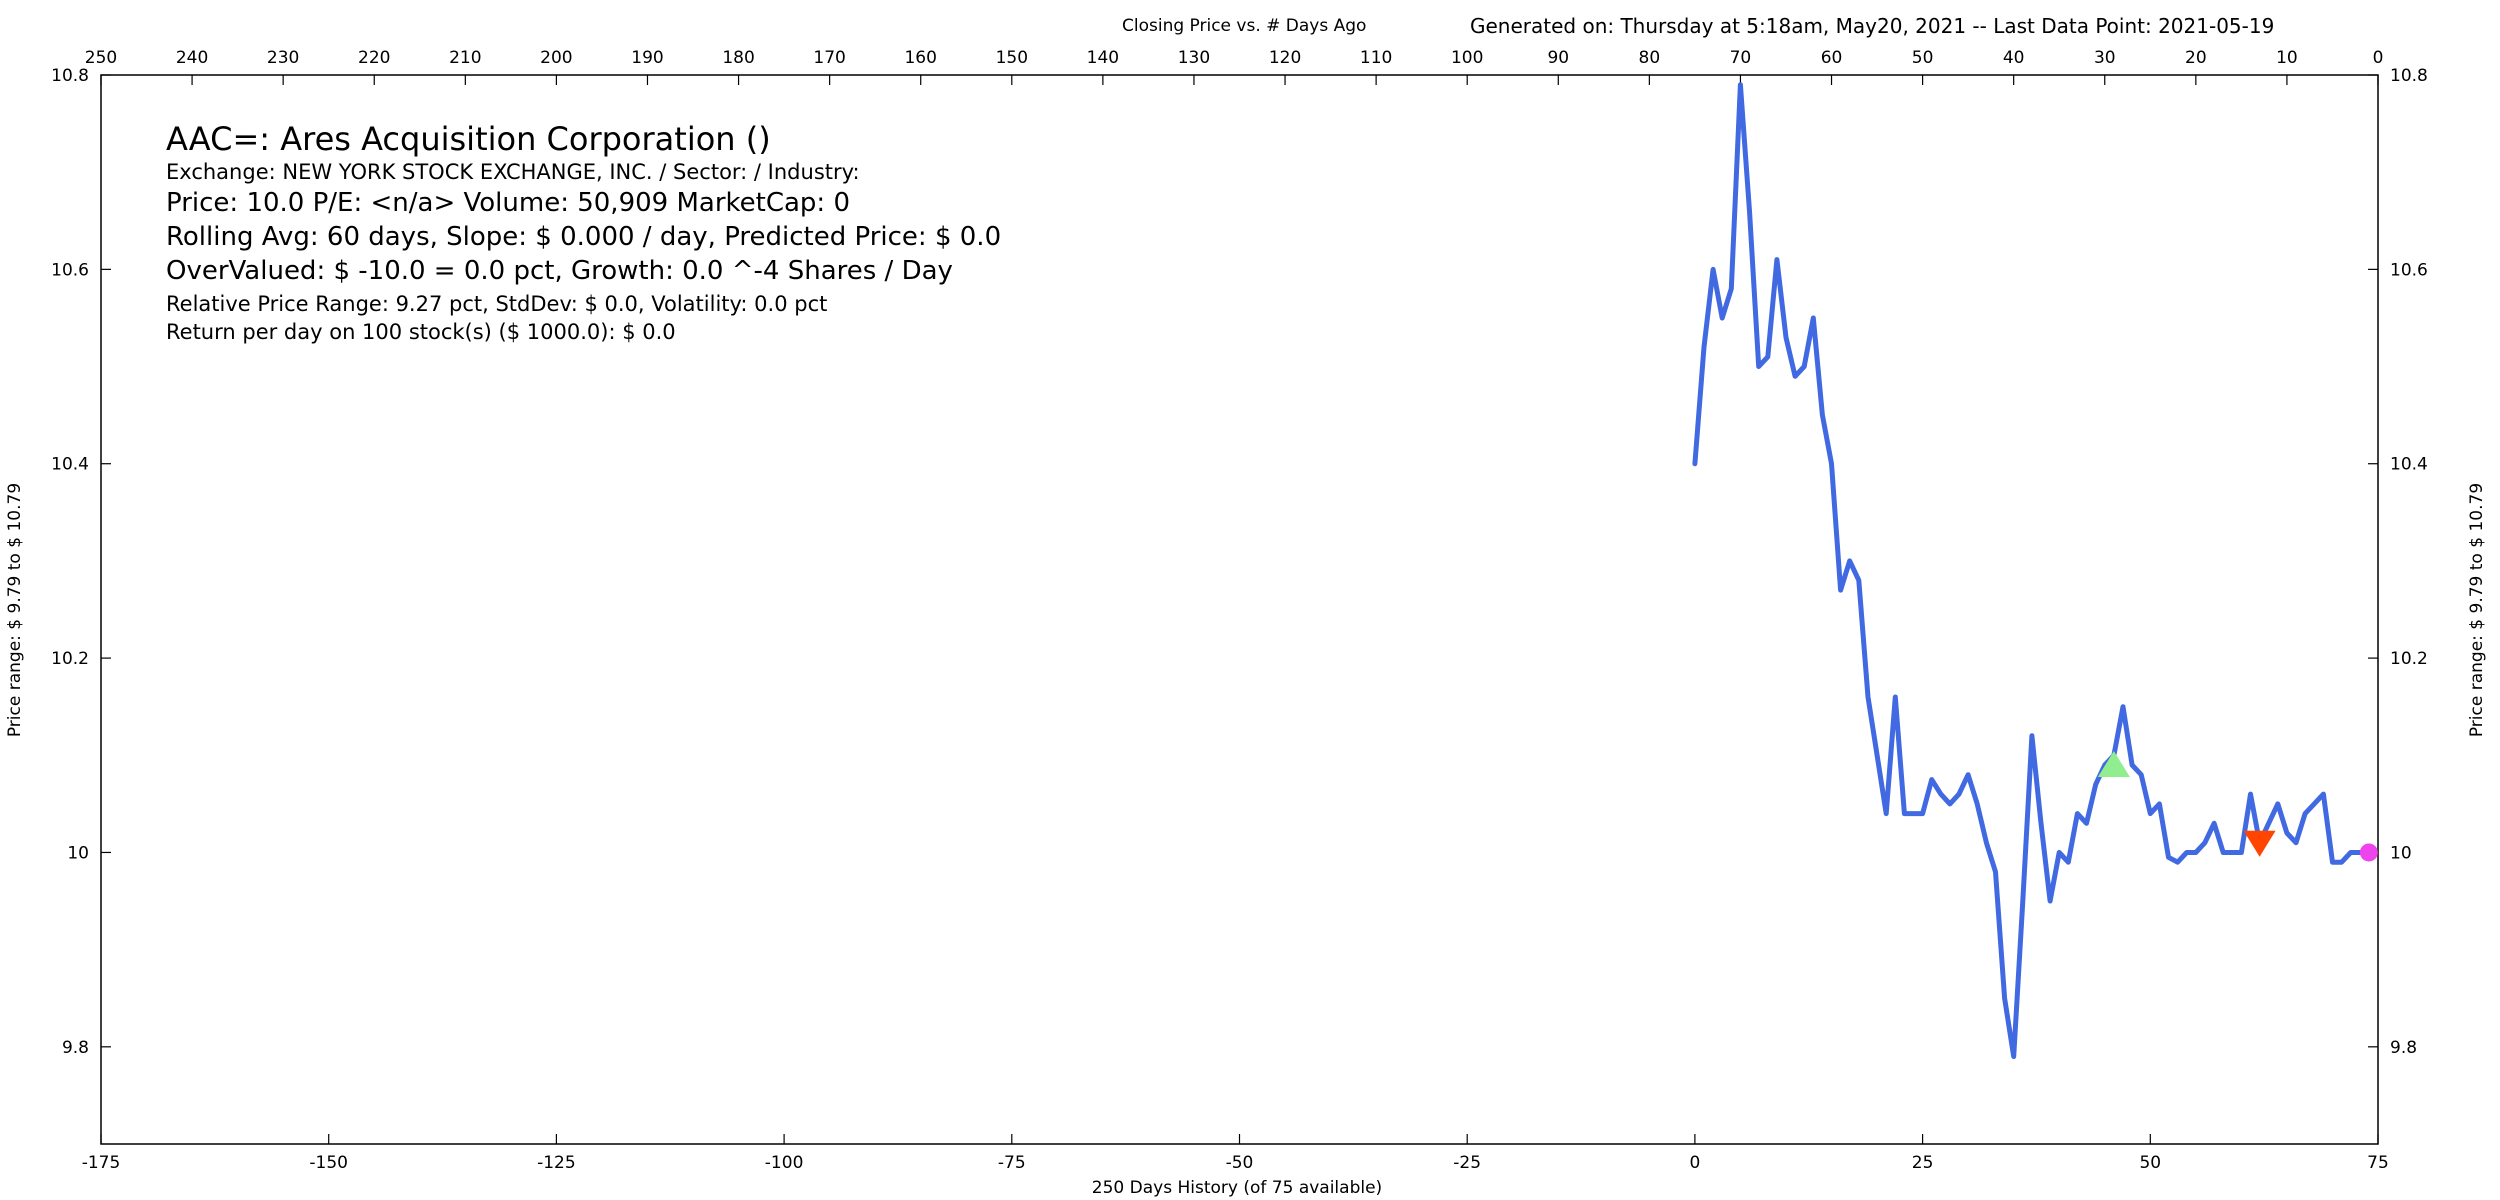 The image size is (2500, 1200). Describe the element at coordinates (70, 270) in the screenshot. I see `y-tick-label: 10.6` at that location.